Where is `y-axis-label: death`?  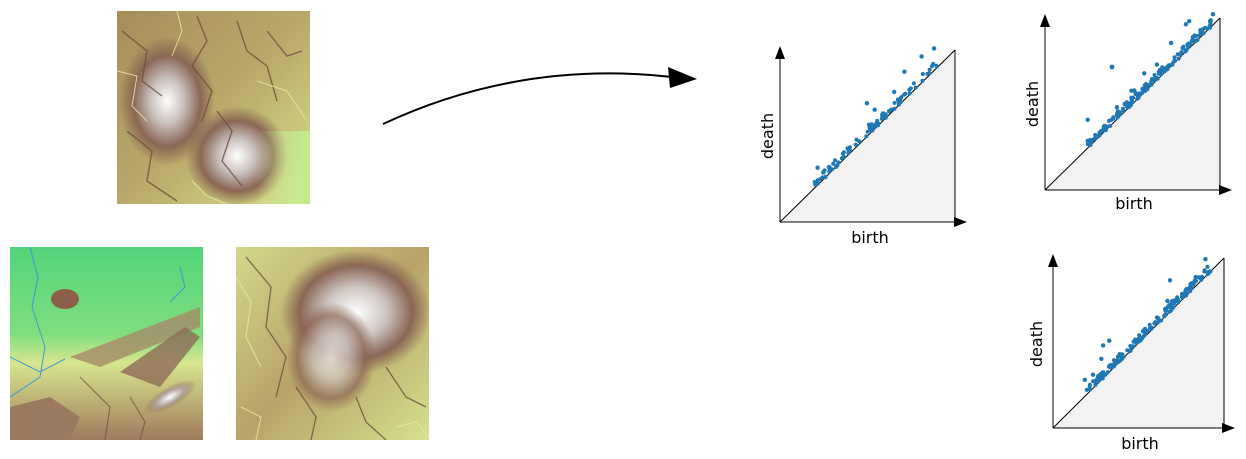 y-axis-label: death is located at coordinates (1037, 344).